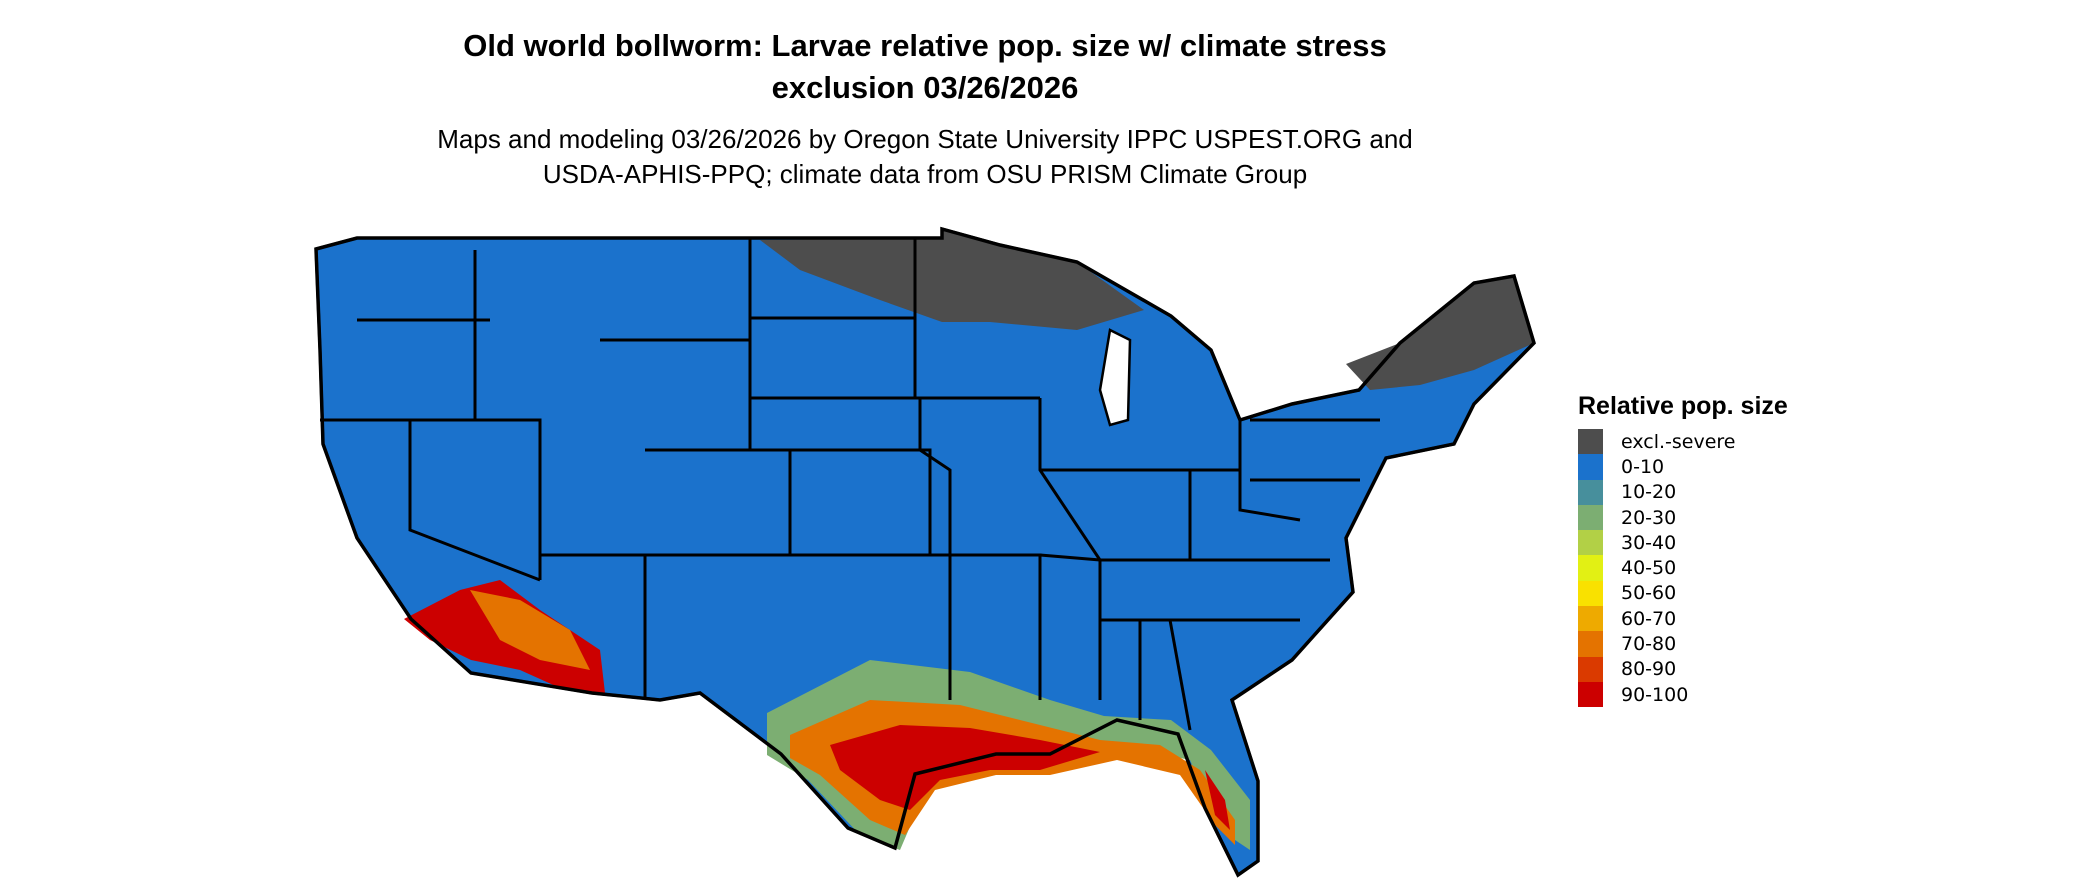 The image size is (2100, 892). I want to click on legend-label: 10-20, so click(1649, 492).